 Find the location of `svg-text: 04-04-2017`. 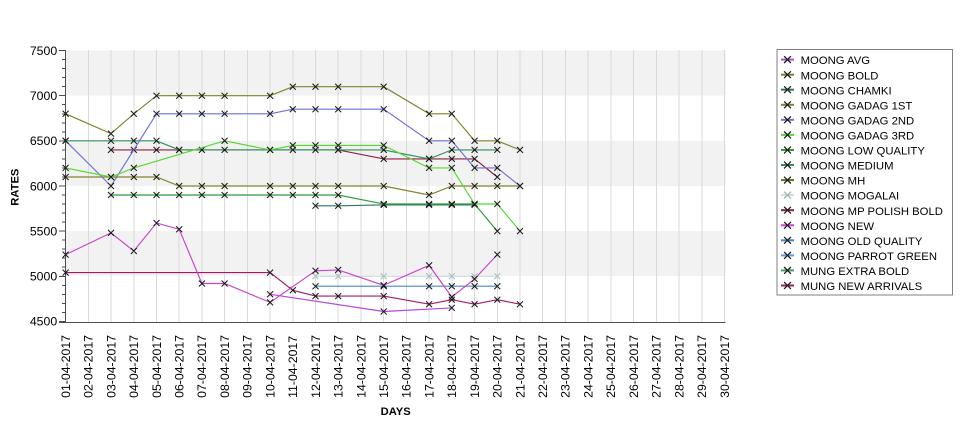

svg-text: 04-04-2017 is located at coordinates (134, 366).